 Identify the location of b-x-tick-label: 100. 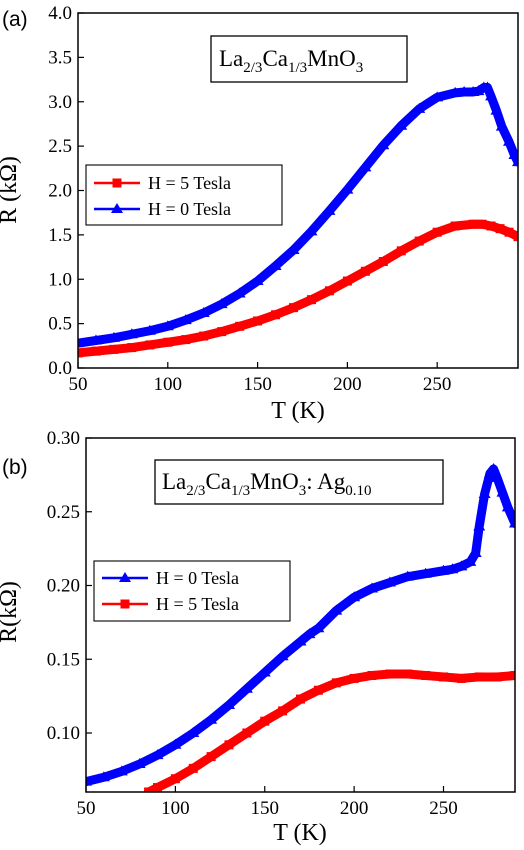
(175, 808).